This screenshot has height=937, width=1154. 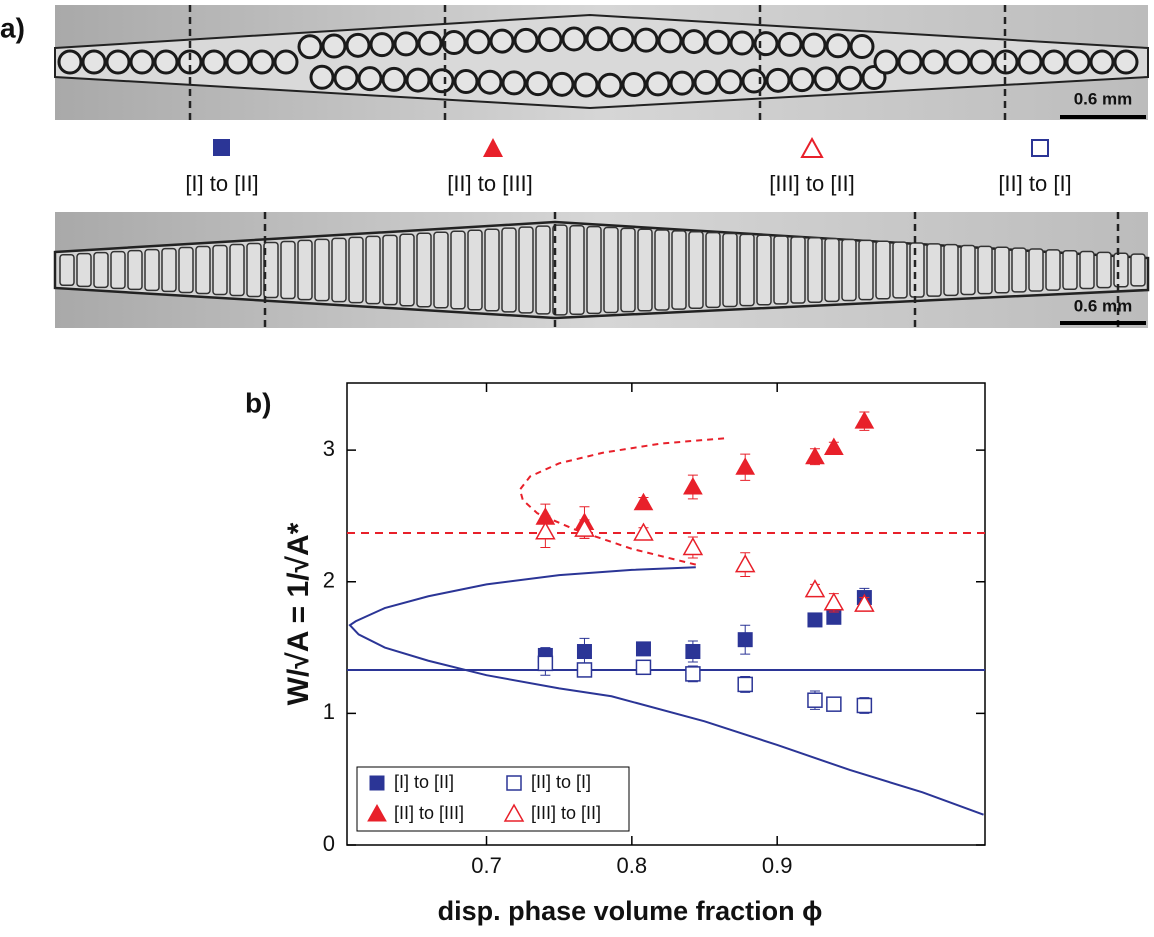 What do you see at coordinates (691, 270) in the screenshot?
I see `dashed-markers` at bounding box center [691, 270].